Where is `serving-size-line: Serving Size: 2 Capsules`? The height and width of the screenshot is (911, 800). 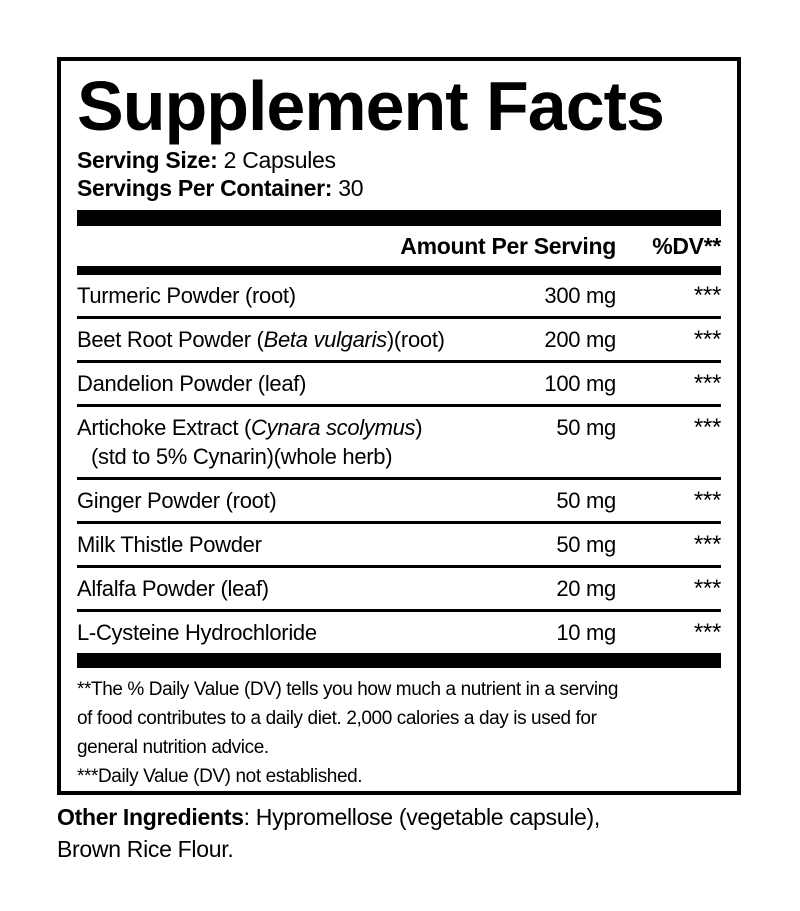 serving-size-line: Serving Size: 2 Capsules is located at coordinates (399, 160).